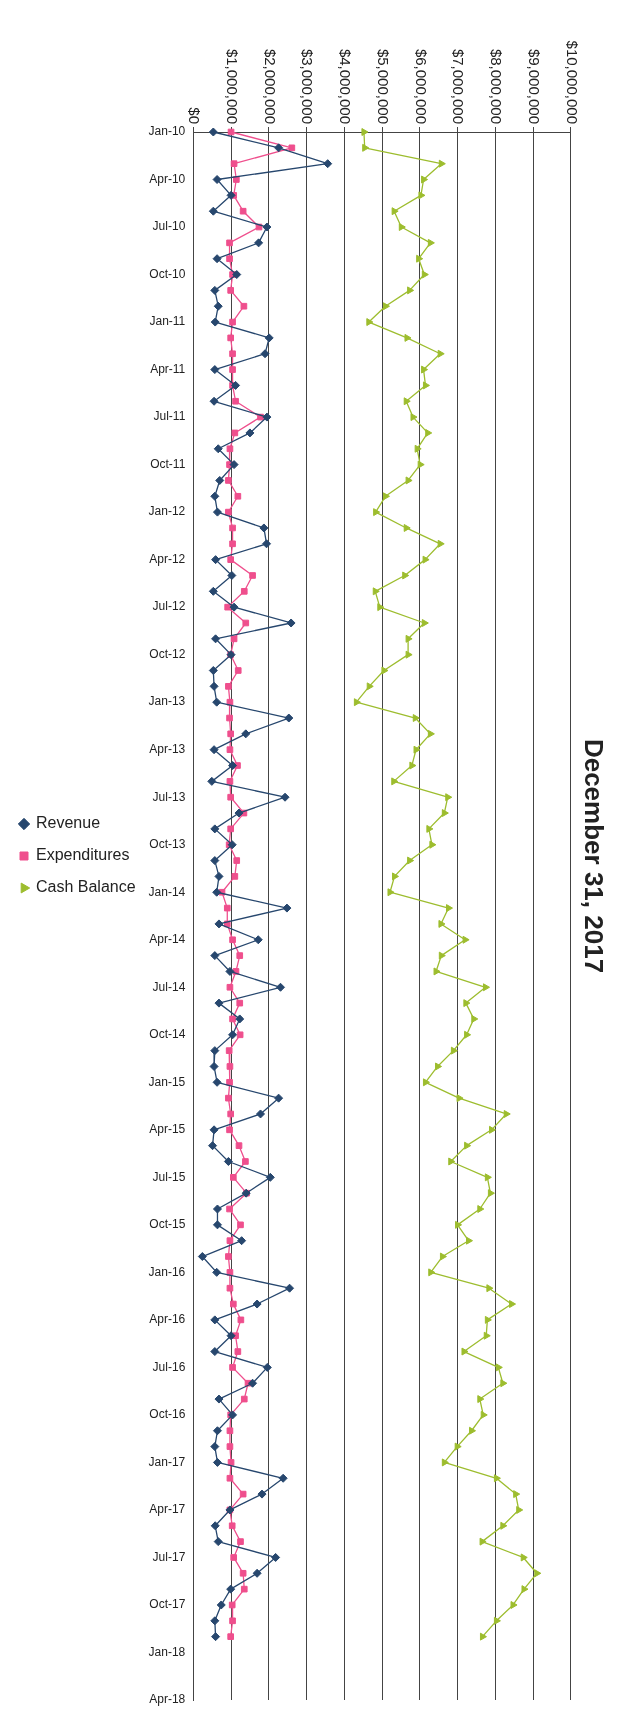 The width and height of the screenshot is (622, 1732). What do you see at coordinates (421, 86) in the screenshot?
I see `x-tick-label: $6,000,000` at bounding box center [421, 86].